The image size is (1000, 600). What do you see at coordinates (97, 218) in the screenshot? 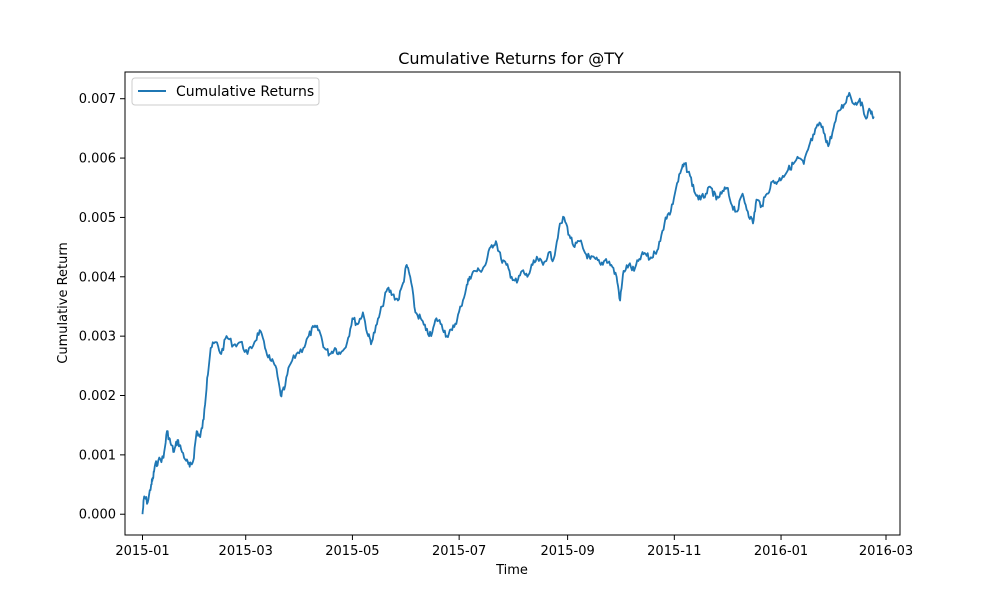
I see `y-tick-label: 0.005` at bounding box center [97, 218].